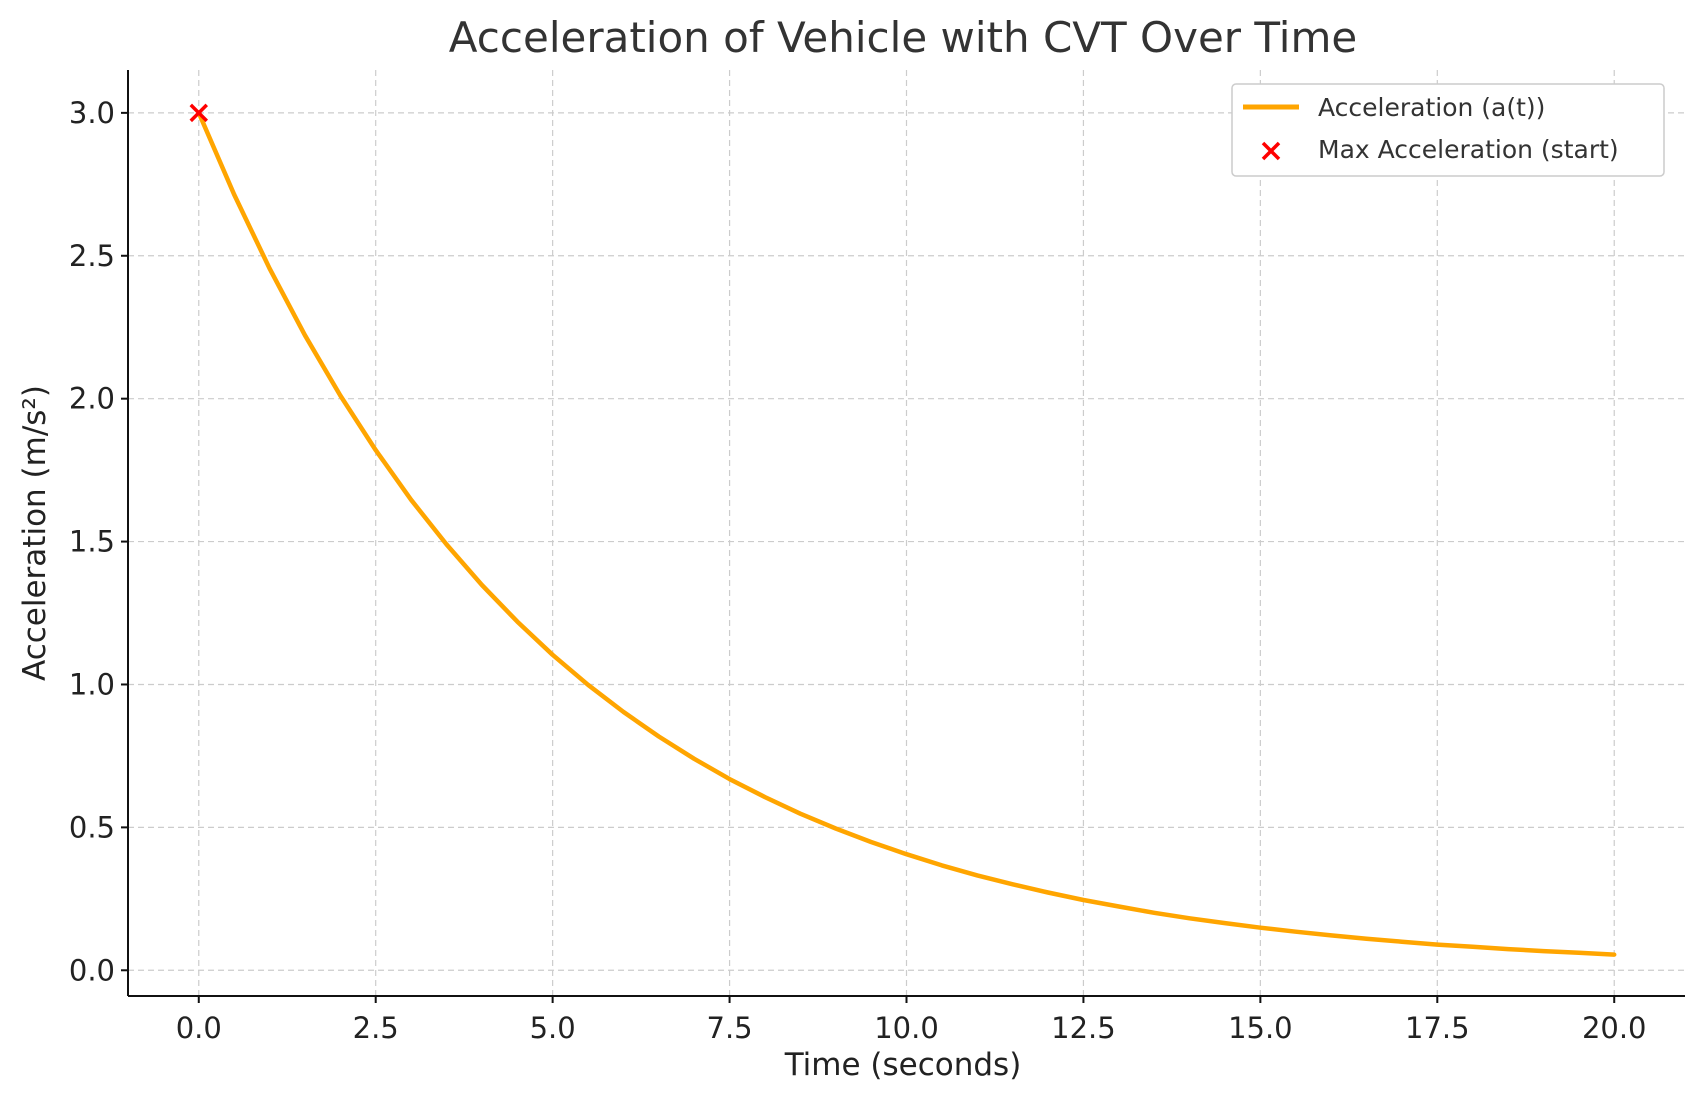 This screenshot has width=1697, height=1101. I want to click on x-tick-label: 2.5, so click(376, 1028).